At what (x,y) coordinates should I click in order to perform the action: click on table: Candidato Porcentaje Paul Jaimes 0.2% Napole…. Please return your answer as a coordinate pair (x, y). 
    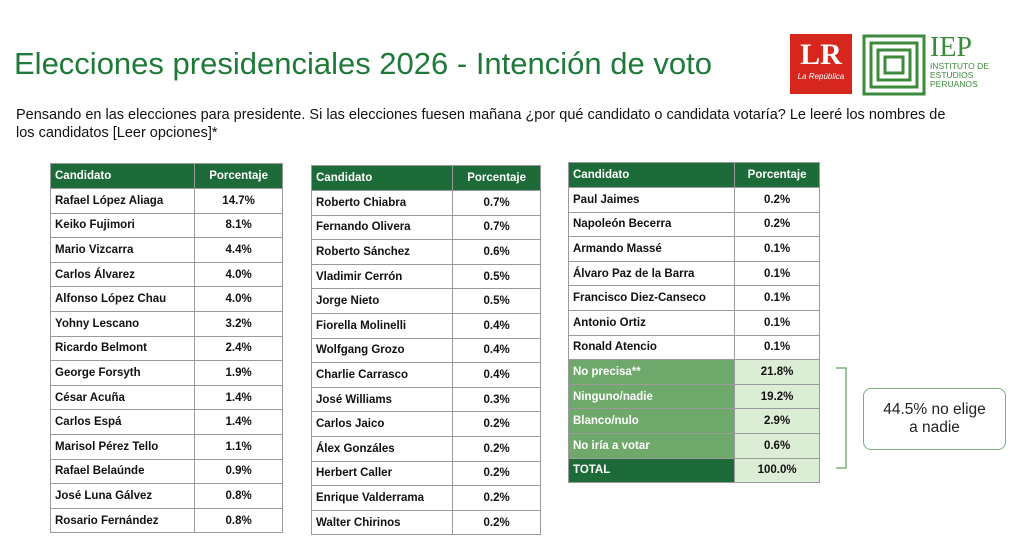
    Looking at the image, I should click on (693, 323).